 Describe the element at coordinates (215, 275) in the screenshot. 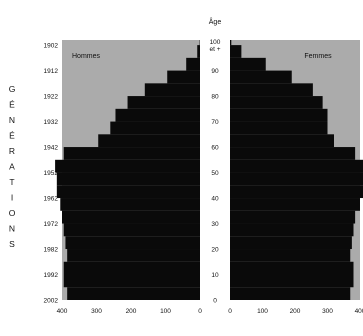

I see `age-tick-10: 10` at that location.